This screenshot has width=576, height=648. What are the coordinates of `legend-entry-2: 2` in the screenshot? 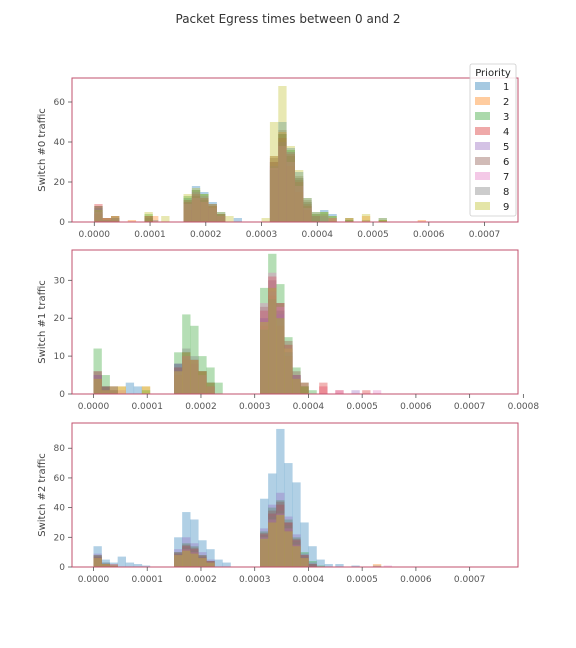 It's located at (506, 102).